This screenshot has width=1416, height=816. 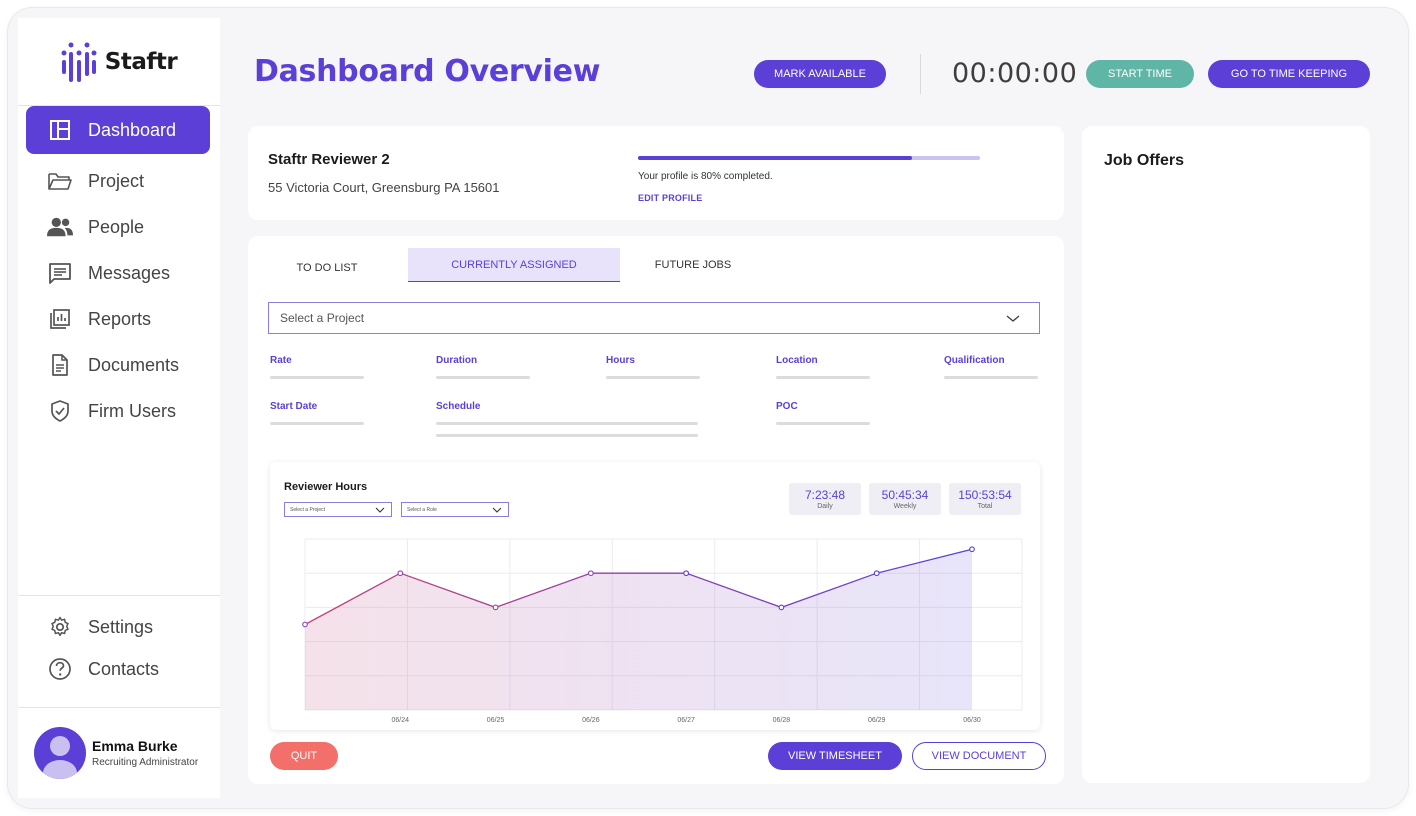 I want to click on stat-daily: 7:23:48 Daily, so click(x=825, y=499).